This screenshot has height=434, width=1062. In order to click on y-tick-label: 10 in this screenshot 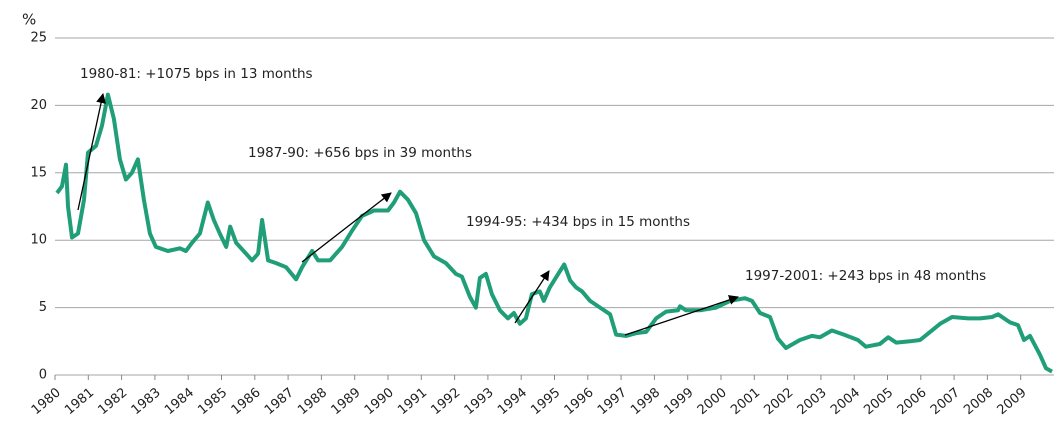, I will do `click(38, 240)`.